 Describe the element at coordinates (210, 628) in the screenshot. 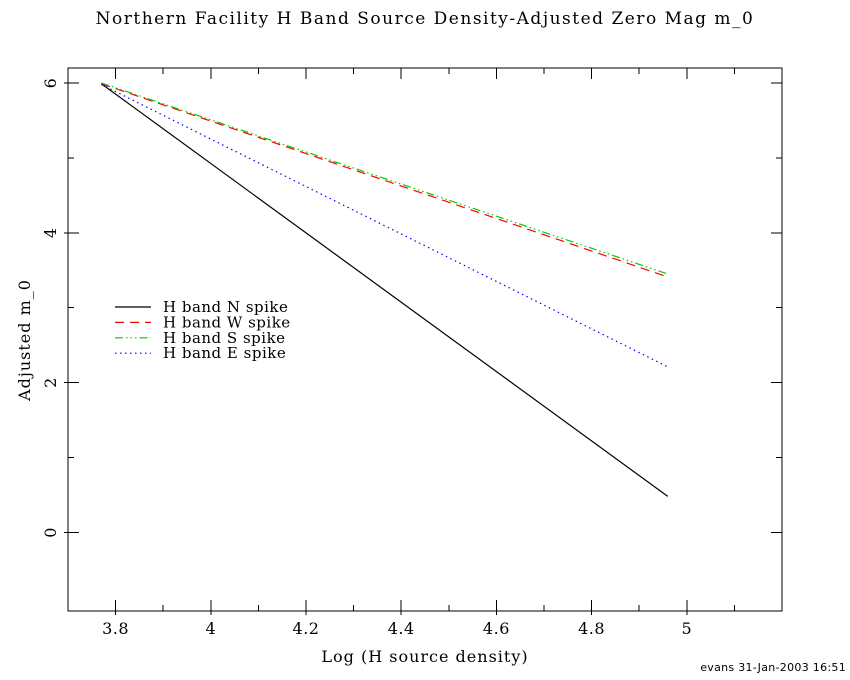

I see `x-tick-label: 4` at that location.